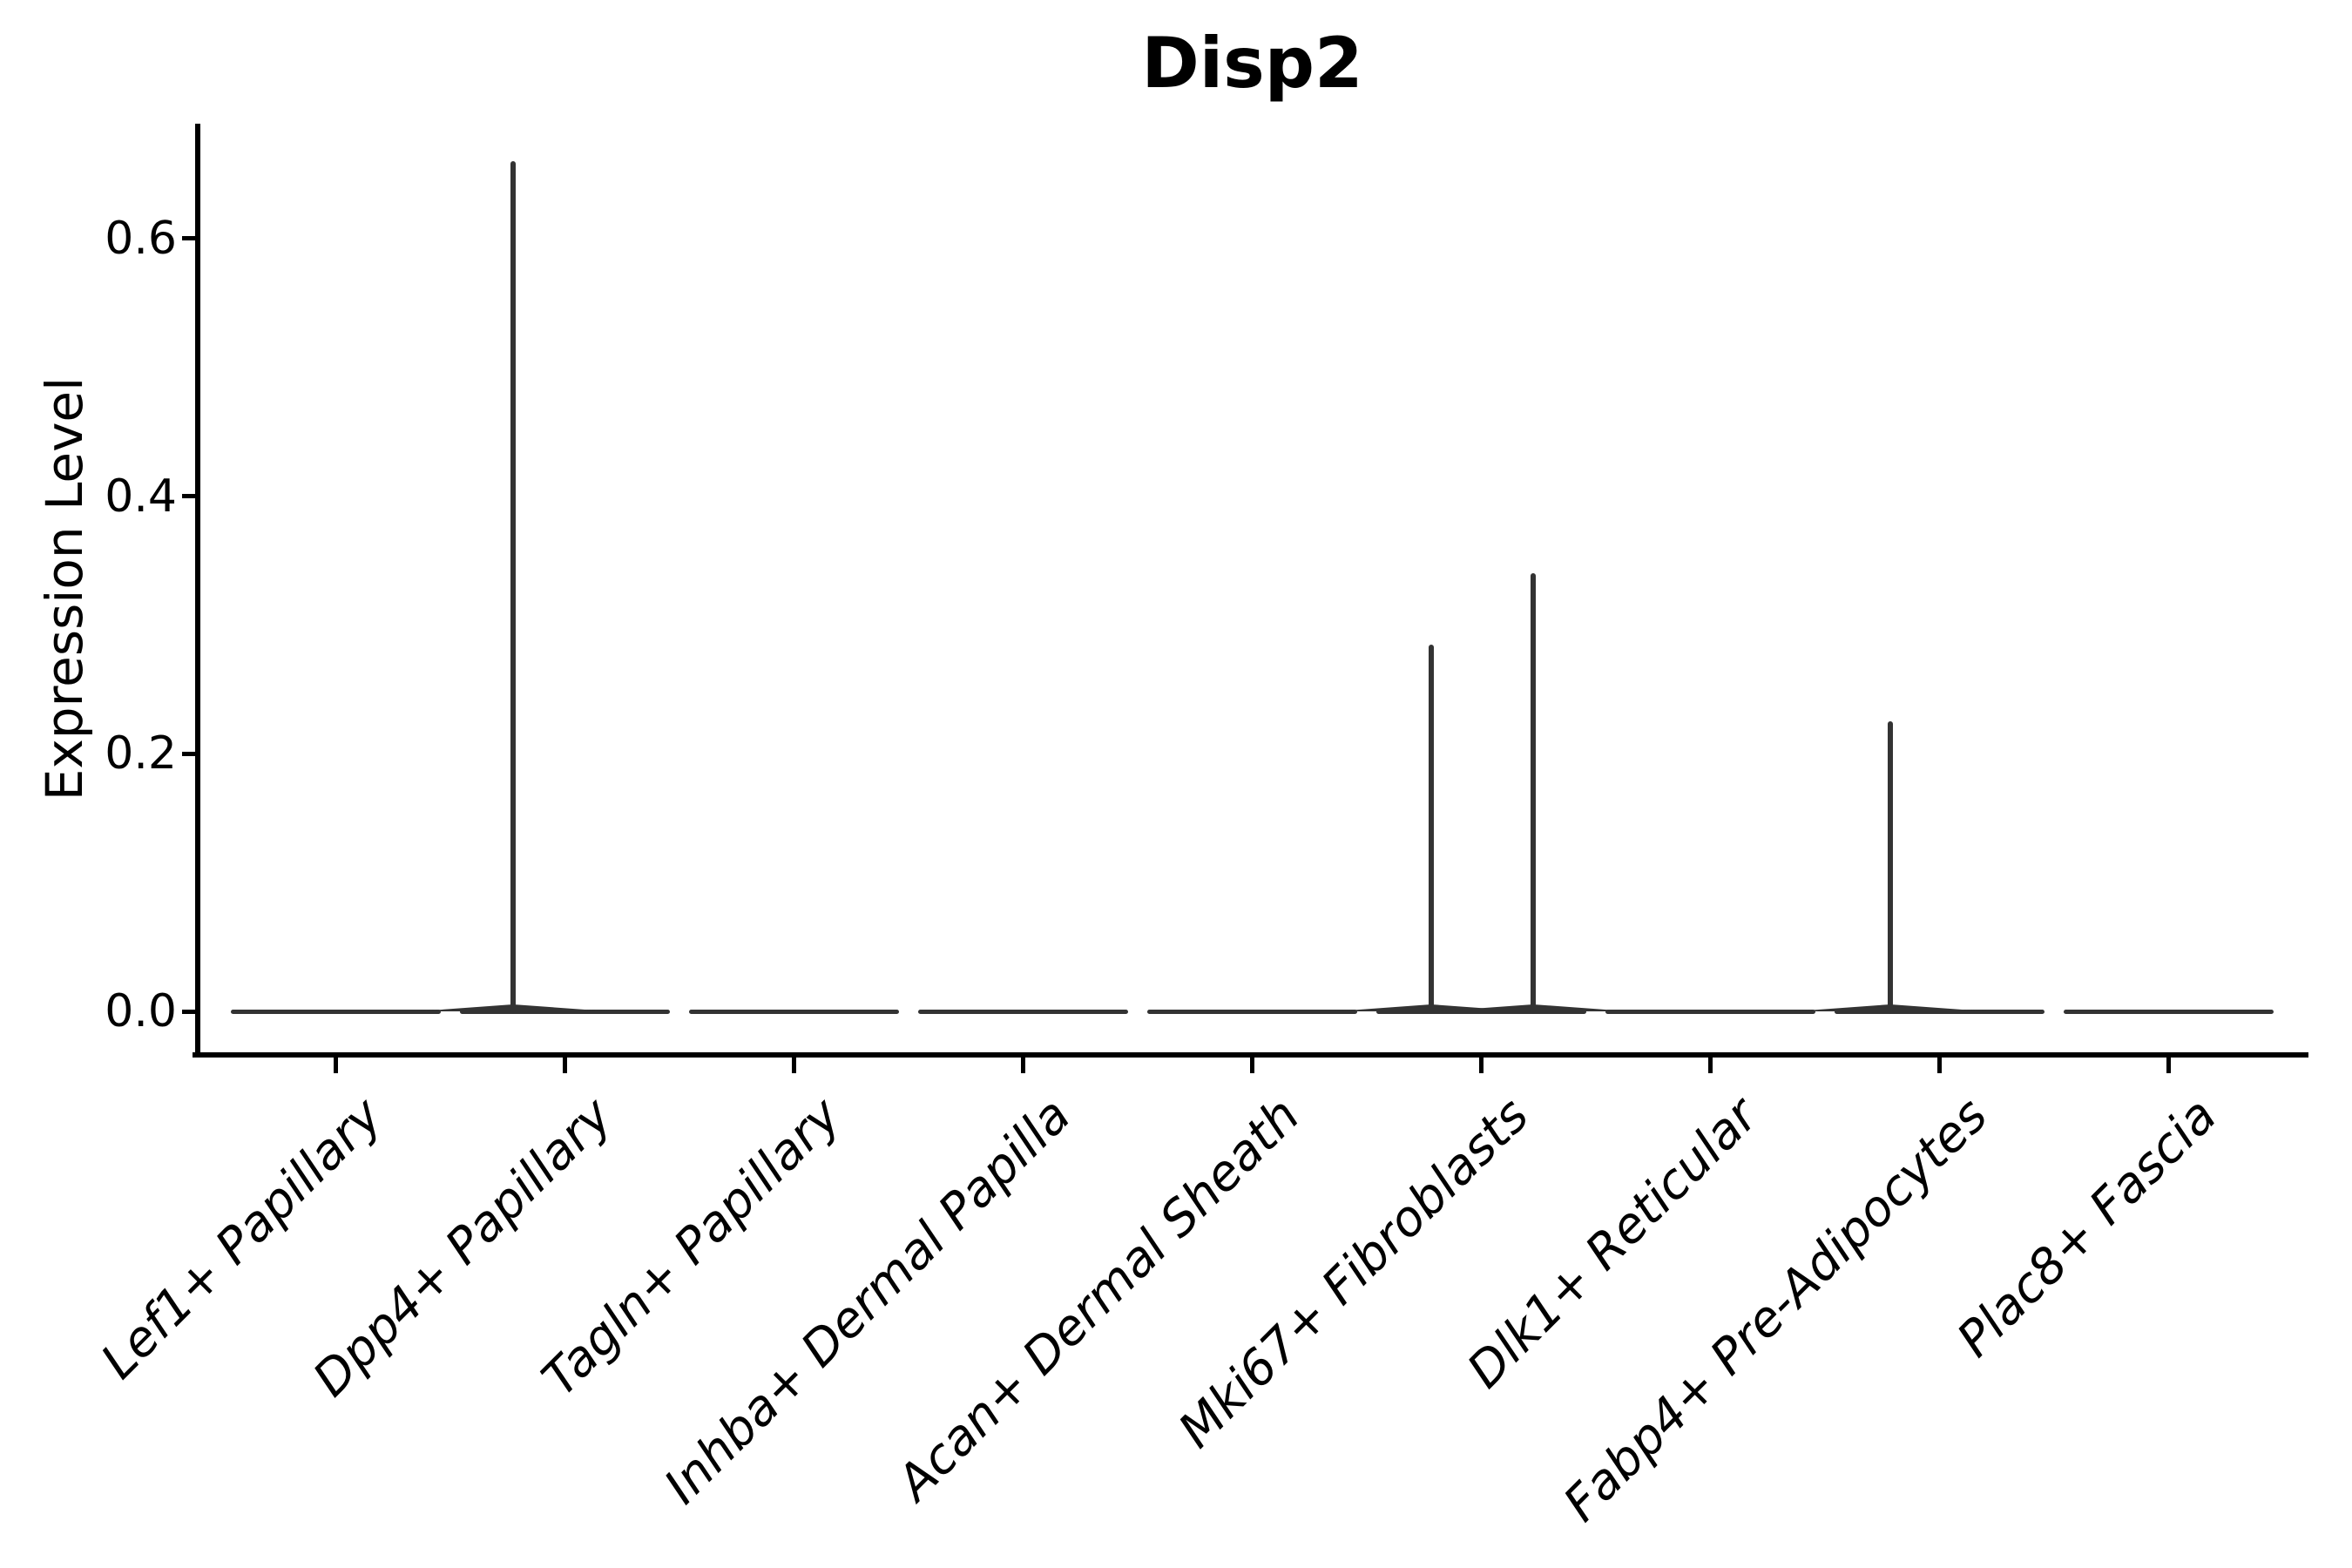 The height and width of the screenshot is (1568, 2352). Describe the element at coordinates (198, 591) in the screenshot. I see `y-axis-spine` at that location.